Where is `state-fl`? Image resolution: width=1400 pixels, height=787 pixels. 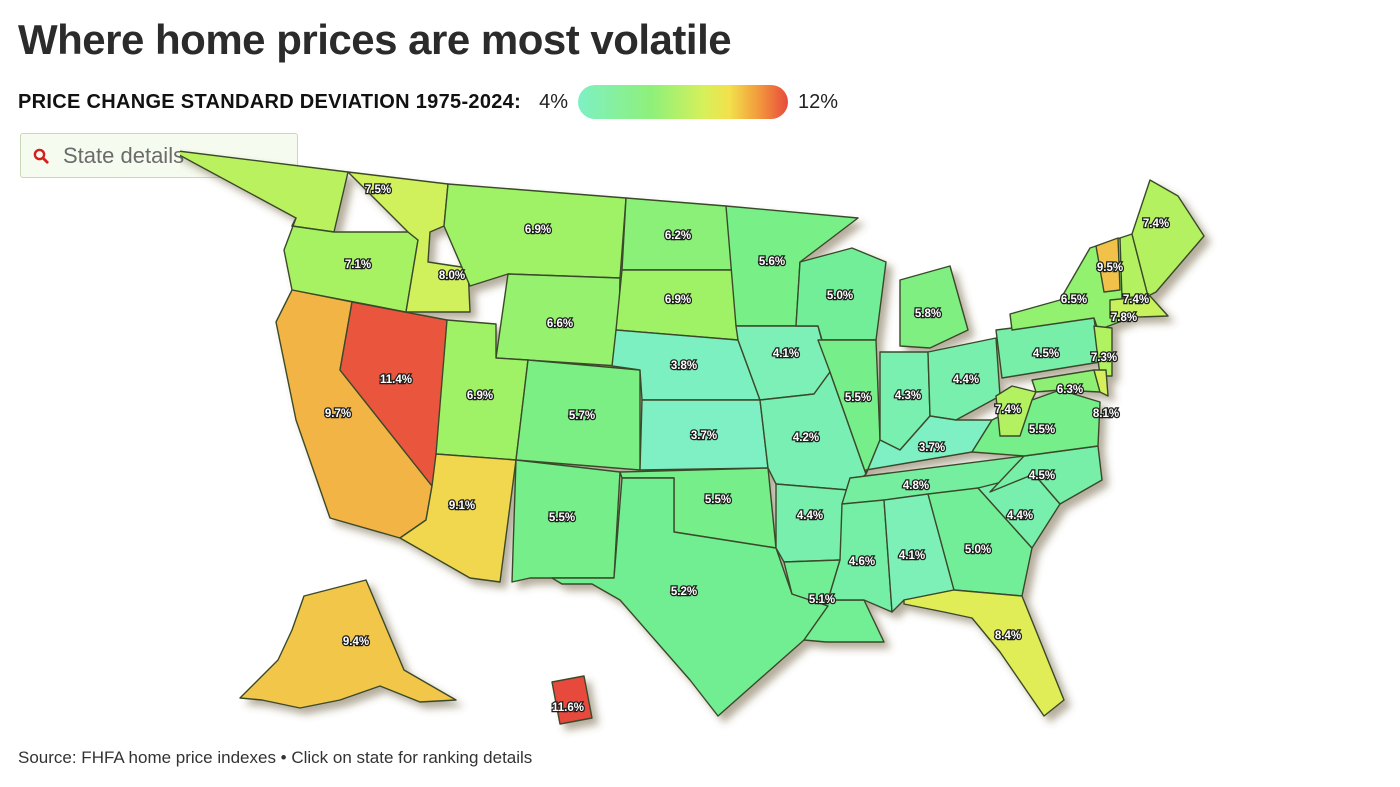
state-fl is located at coordinates (984, 653).